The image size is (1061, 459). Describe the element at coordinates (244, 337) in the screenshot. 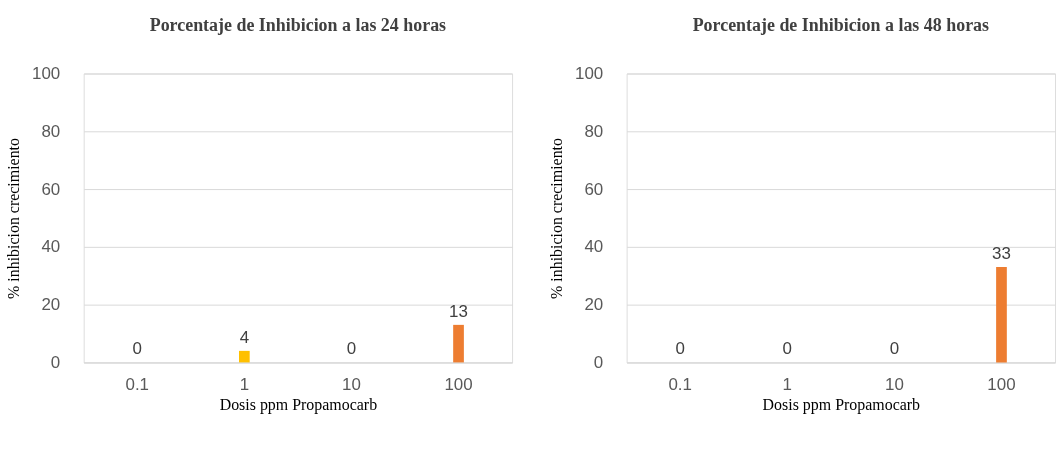

I see `data-label: 4` at that location.